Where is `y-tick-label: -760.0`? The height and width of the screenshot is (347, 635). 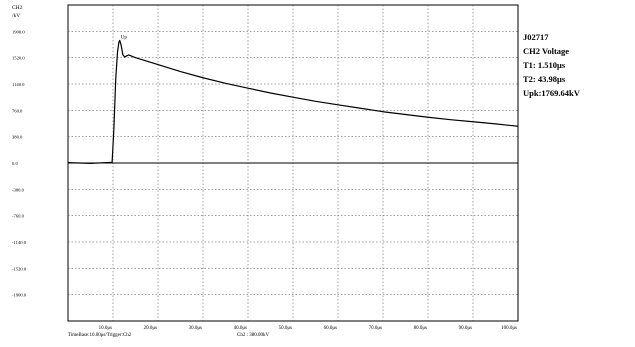
y-tick-label: -760.0 is located at coordinates (18, 216).